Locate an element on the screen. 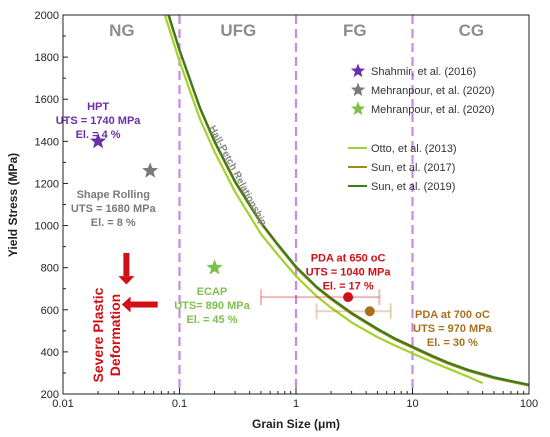  x-tick-label: 1 is located at coordinates (296, 404).